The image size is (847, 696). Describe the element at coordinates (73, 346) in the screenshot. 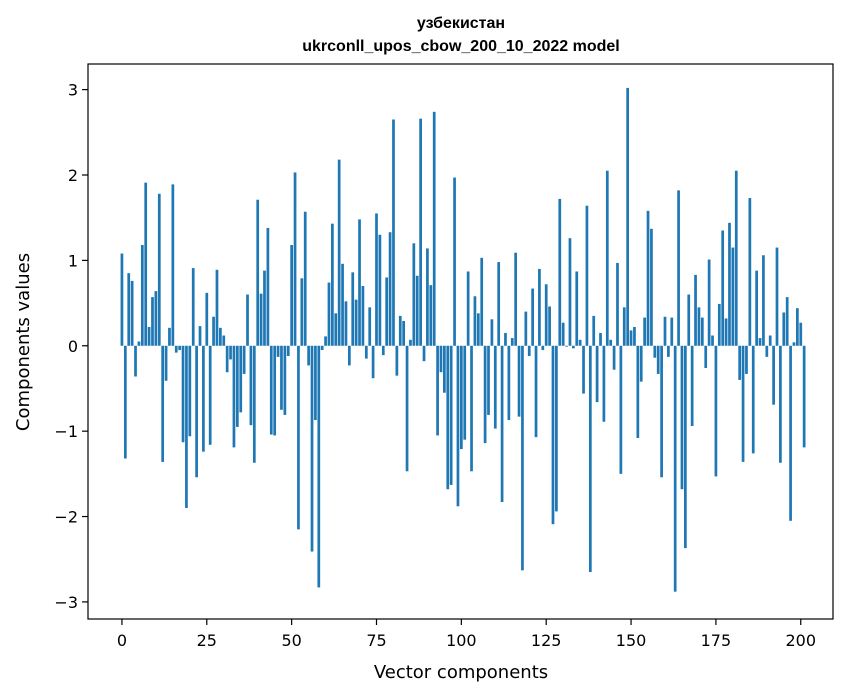

I see `y-tick-label: 0` at that location.